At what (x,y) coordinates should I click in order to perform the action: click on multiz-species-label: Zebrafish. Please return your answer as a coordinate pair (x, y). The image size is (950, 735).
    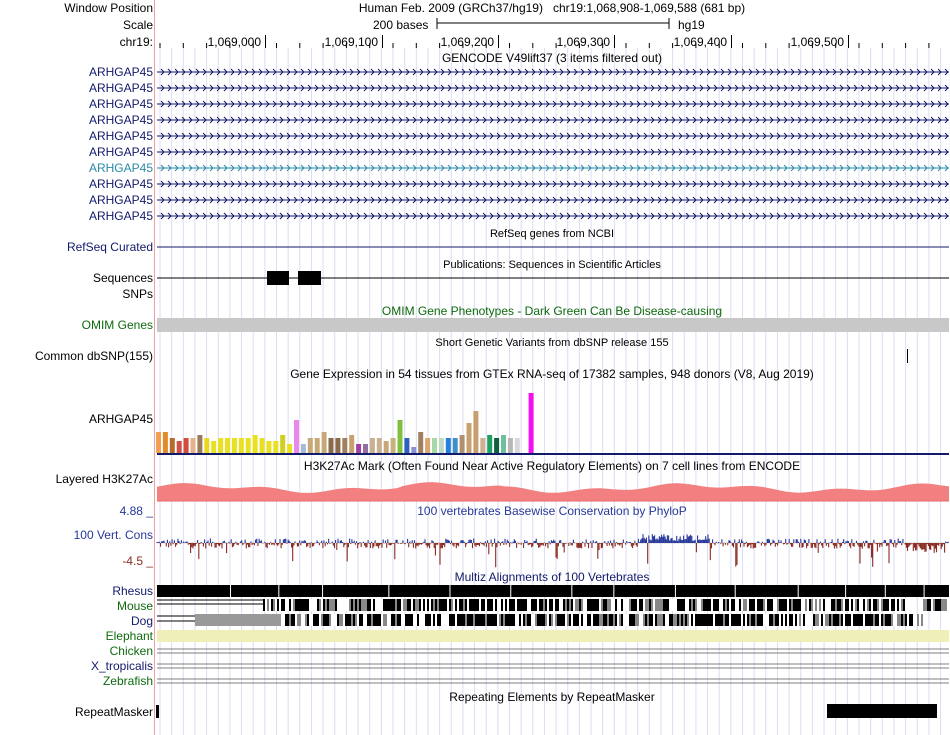
    Looking at the image, I should click on (127, 681).